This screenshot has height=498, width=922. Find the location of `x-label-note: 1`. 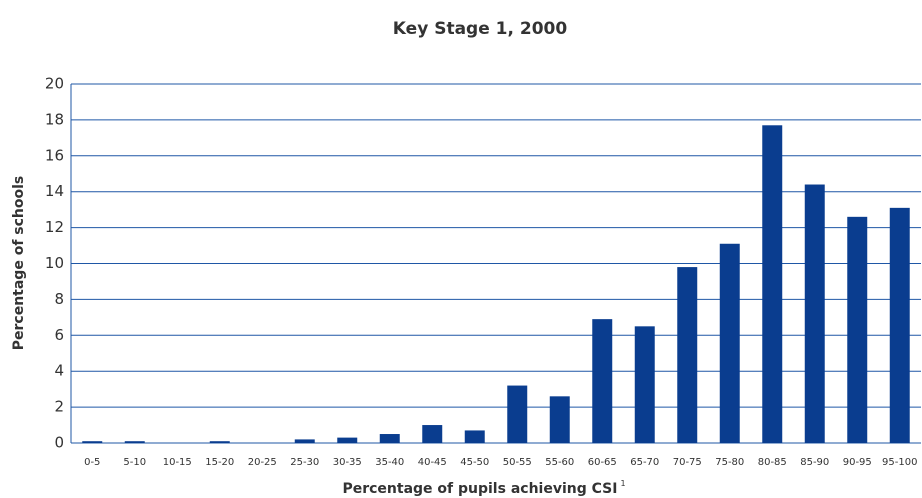

x-label-note: 1 is located at coordinates (622, 483).